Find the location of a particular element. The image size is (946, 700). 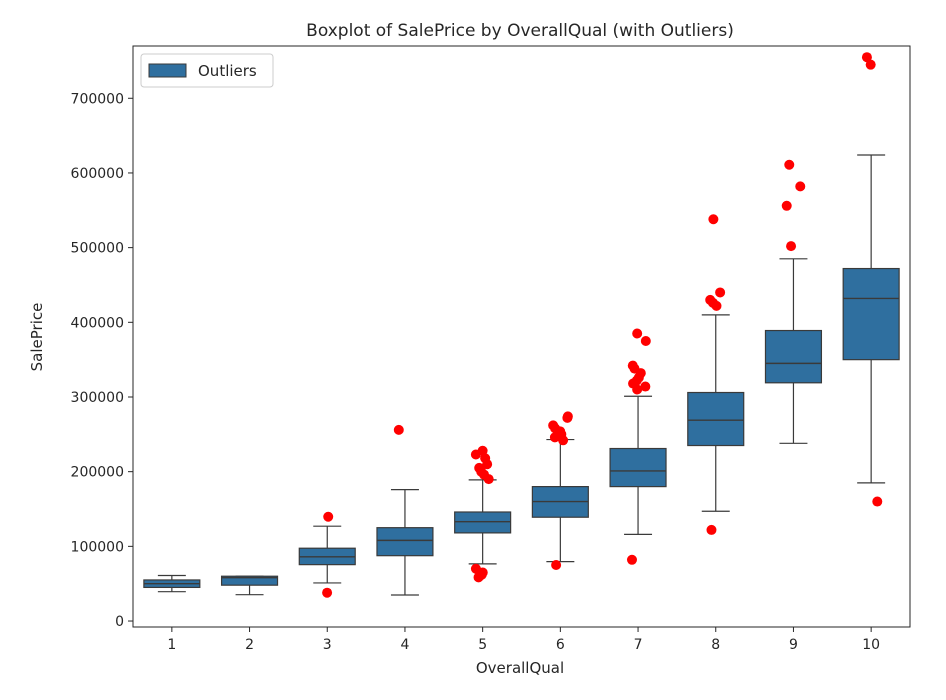

y-tick-label: 400000 is located at coordinates (97, 323).